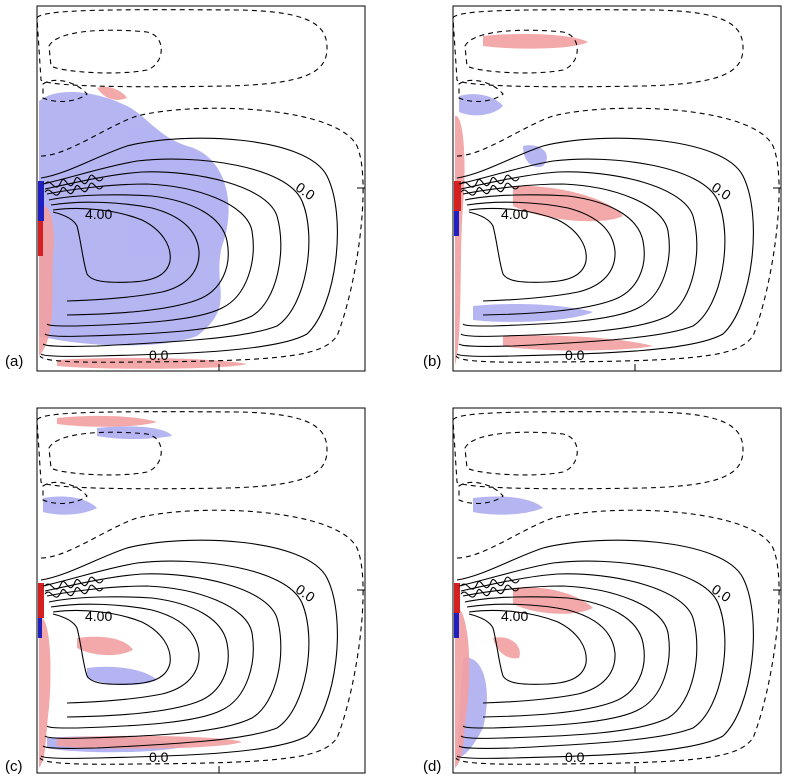 The height and width of the screenshot is (779, 812). Describe the element at coordinates (432, 361) in the screenshot. I see `panel-label-b: (b)` at that location.